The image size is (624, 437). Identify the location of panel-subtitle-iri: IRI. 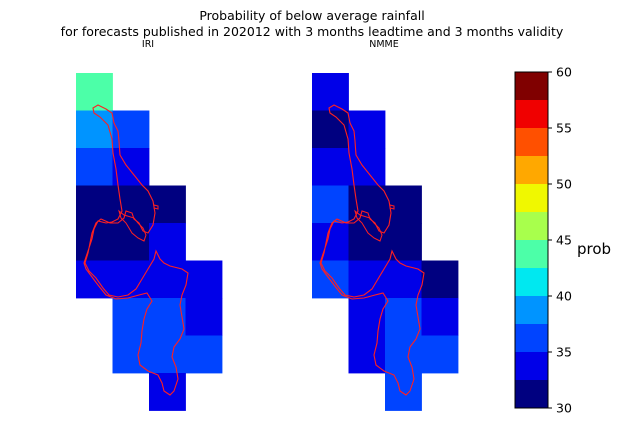
(148, 44).